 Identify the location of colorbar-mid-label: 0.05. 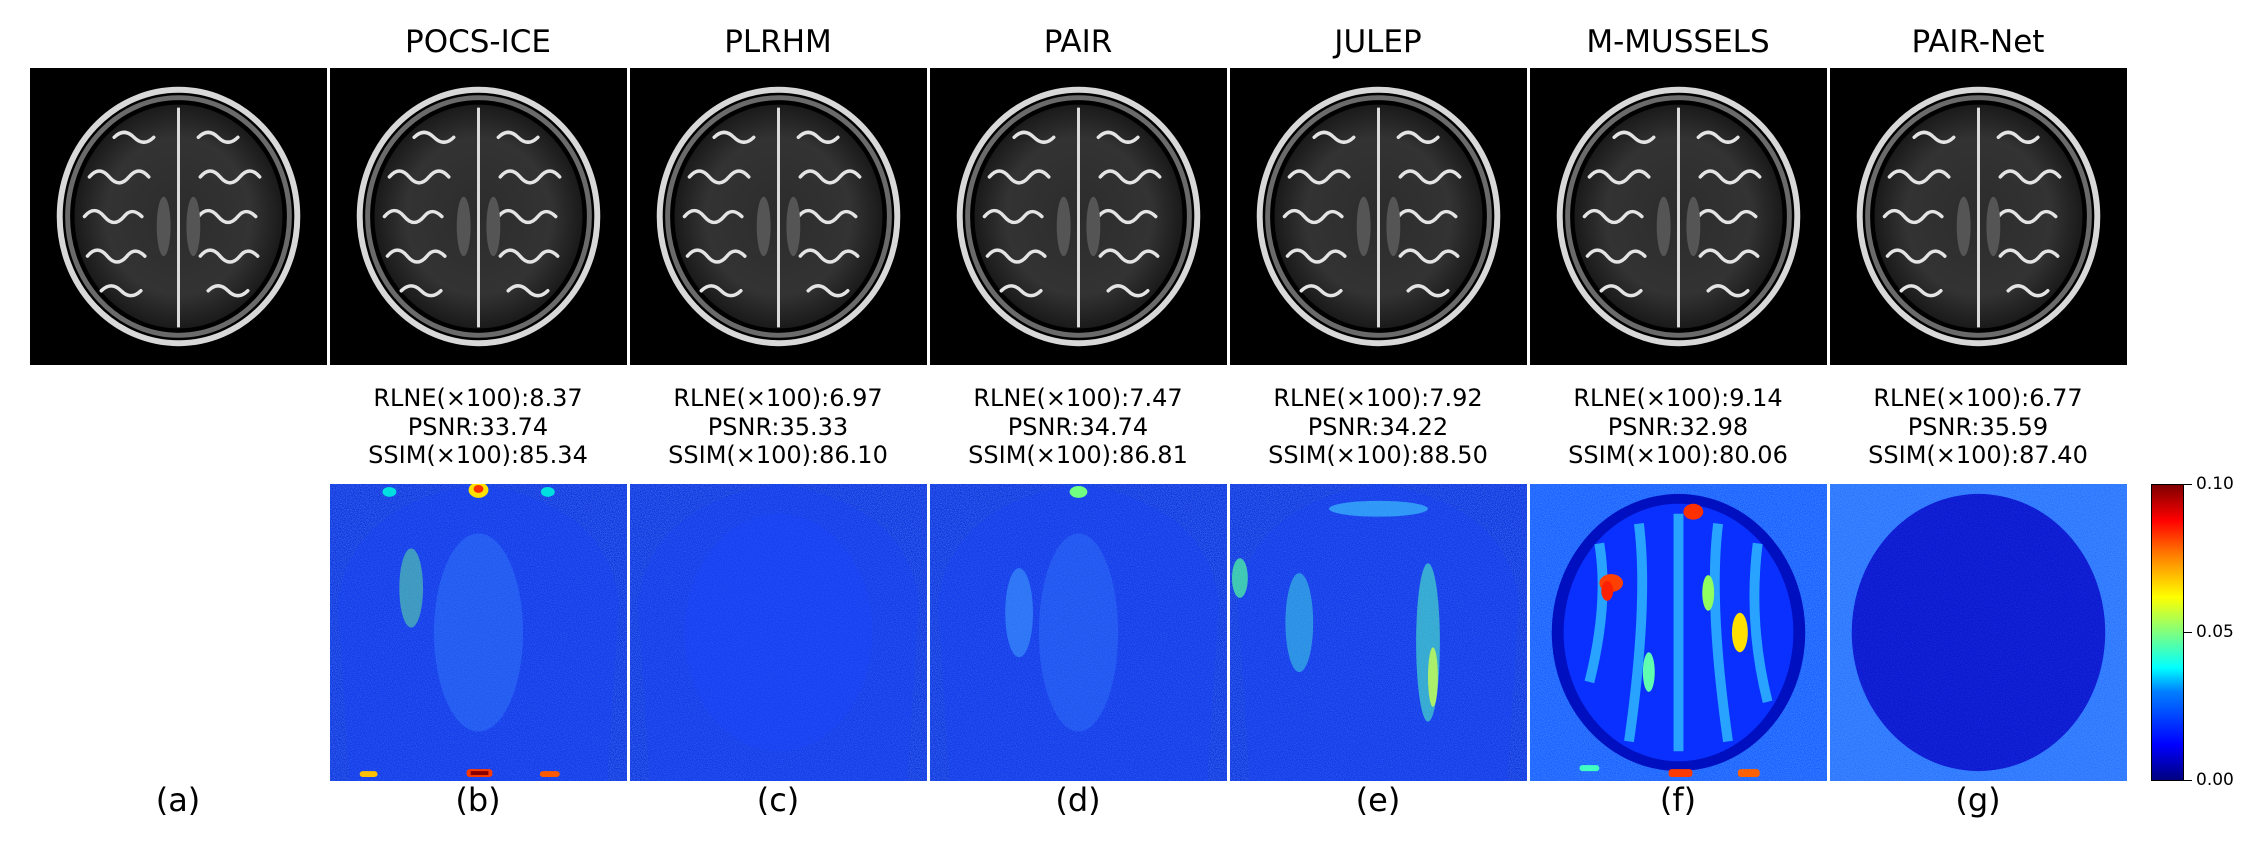
(2215, 632).